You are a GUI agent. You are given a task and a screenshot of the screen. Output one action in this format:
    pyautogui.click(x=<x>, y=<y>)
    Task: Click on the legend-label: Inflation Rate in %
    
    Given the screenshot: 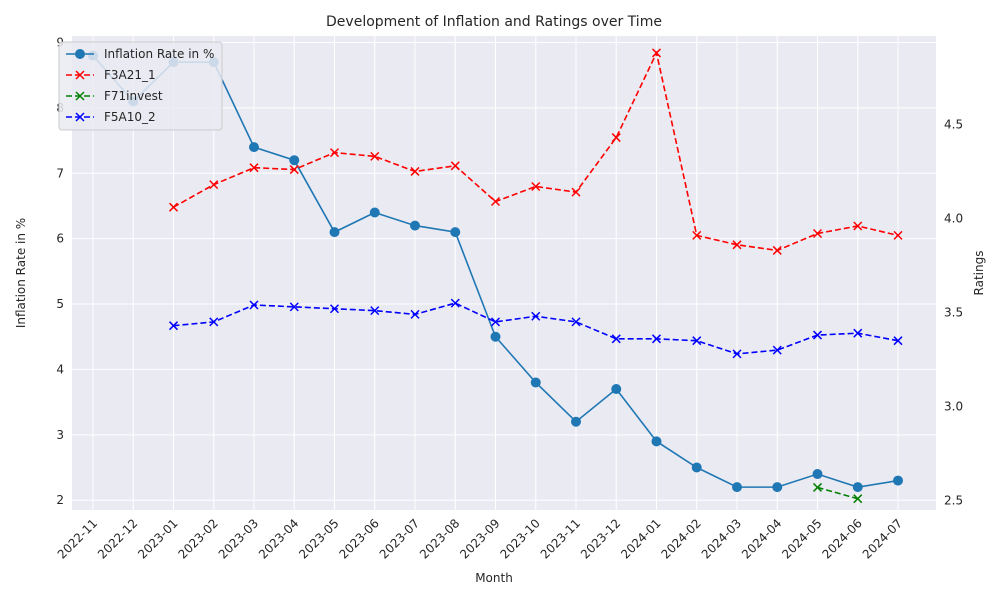 What is the action you would take?
    pyautogui.click(x=159, y=54)
    